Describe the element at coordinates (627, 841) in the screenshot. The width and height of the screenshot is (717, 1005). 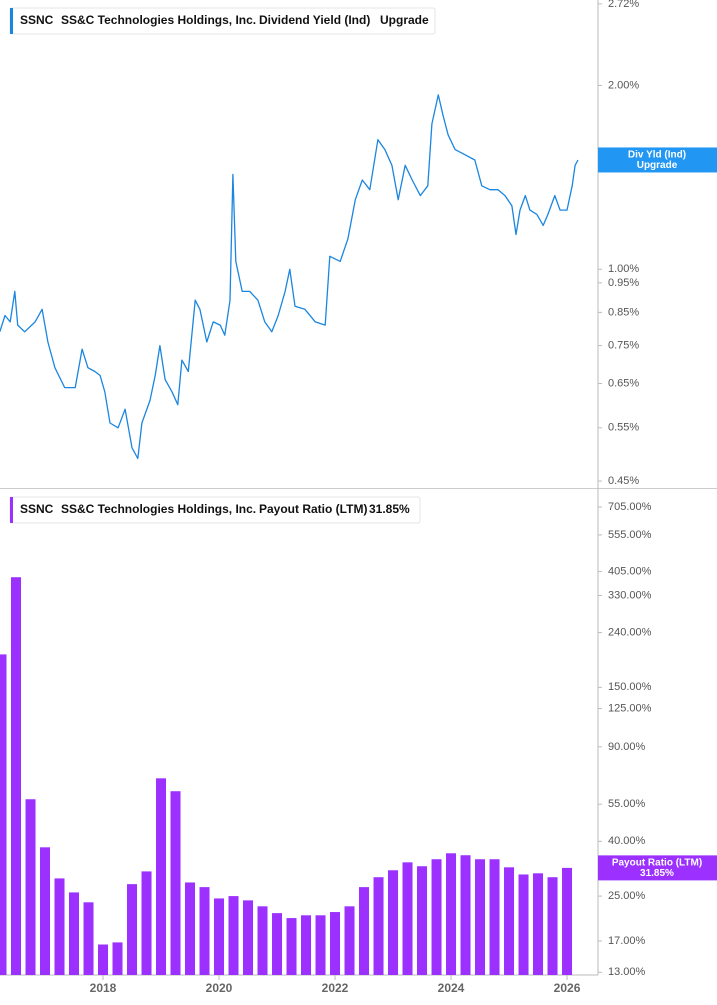
I see `y-tick-label: 40.00%` at that location.